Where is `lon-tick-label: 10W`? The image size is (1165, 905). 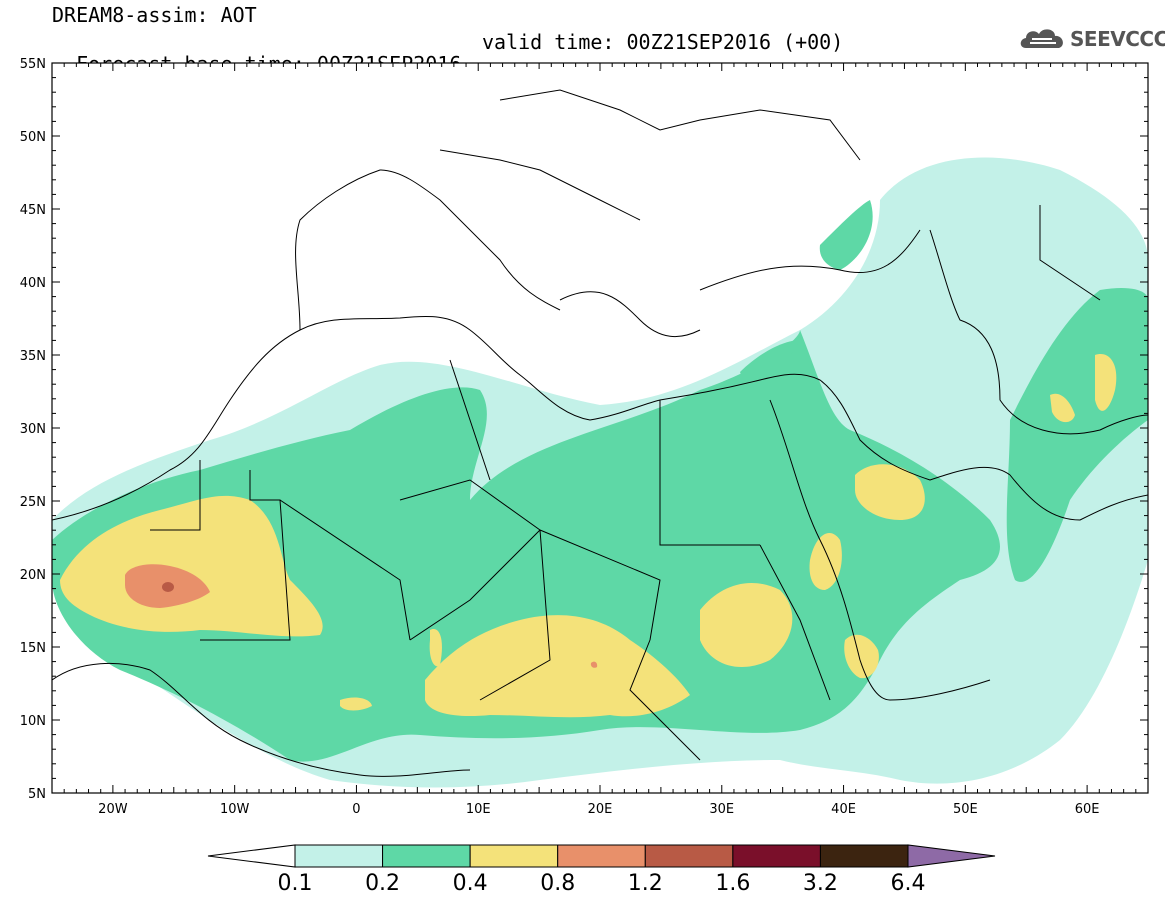 lon-tick-label: 10W is located at coordinates (235, 809).